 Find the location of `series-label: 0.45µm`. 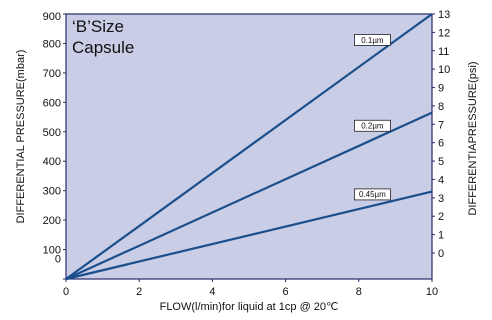

series-label: 0.45µm is located at coordinates (372, 194).